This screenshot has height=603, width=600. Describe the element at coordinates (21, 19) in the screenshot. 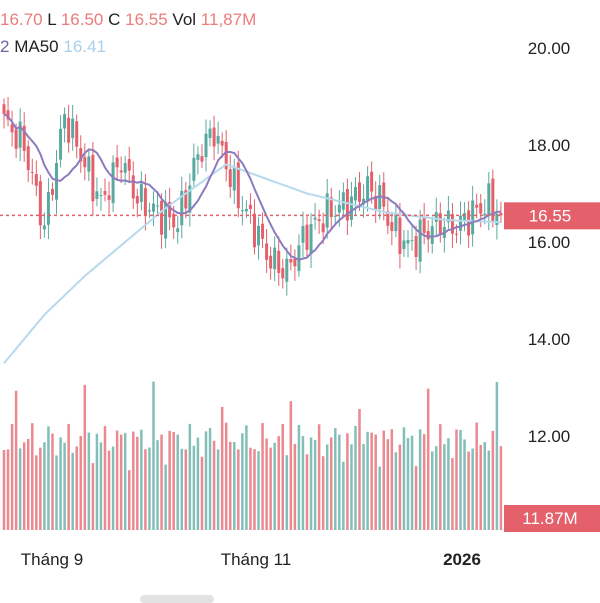

I see `open-value: 16.70` at that location.